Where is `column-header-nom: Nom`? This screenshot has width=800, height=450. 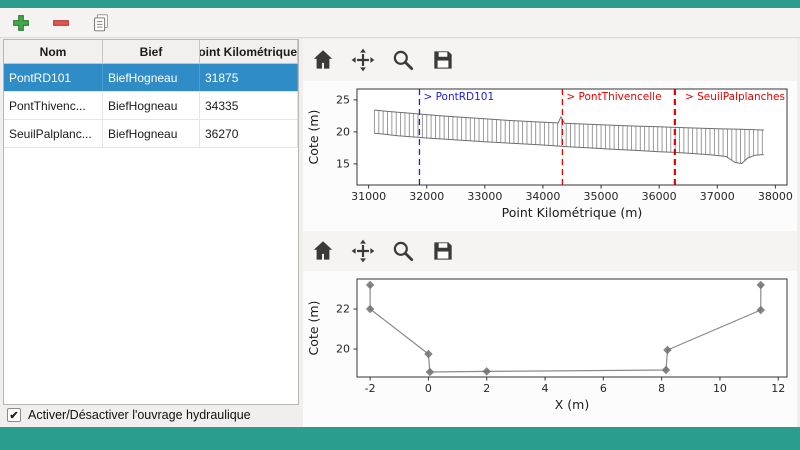
column-header-nom: Nom is located at coordinates (53, 51).